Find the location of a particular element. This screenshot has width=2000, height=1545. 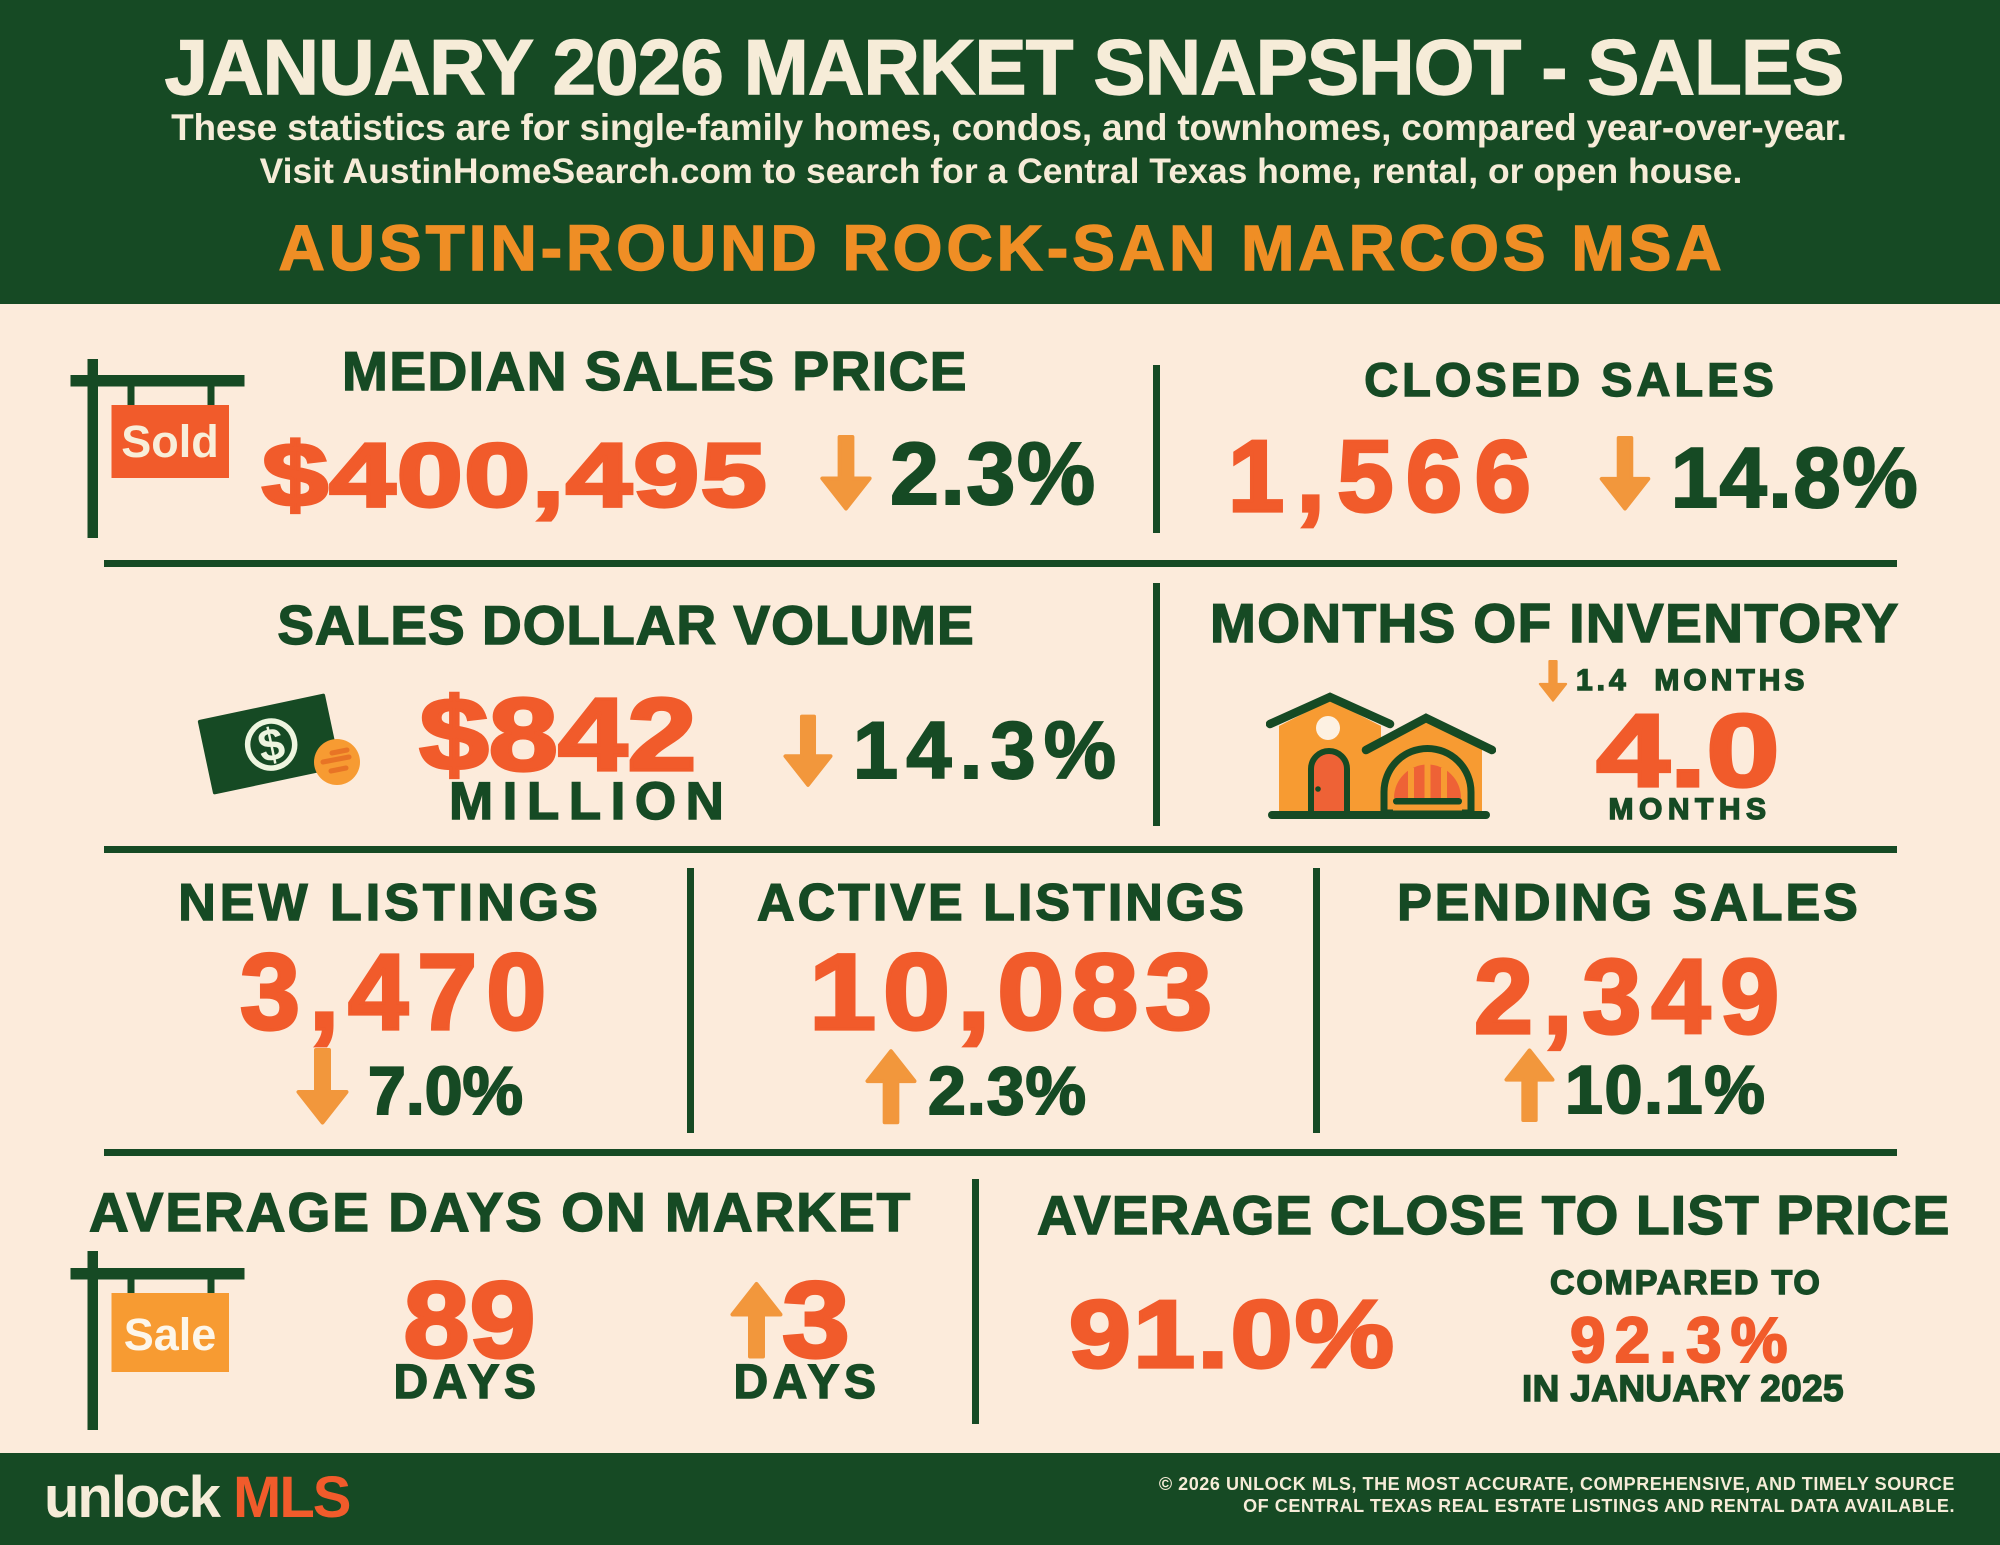

svg-text: Sale is located at coordinates (170, 1334).